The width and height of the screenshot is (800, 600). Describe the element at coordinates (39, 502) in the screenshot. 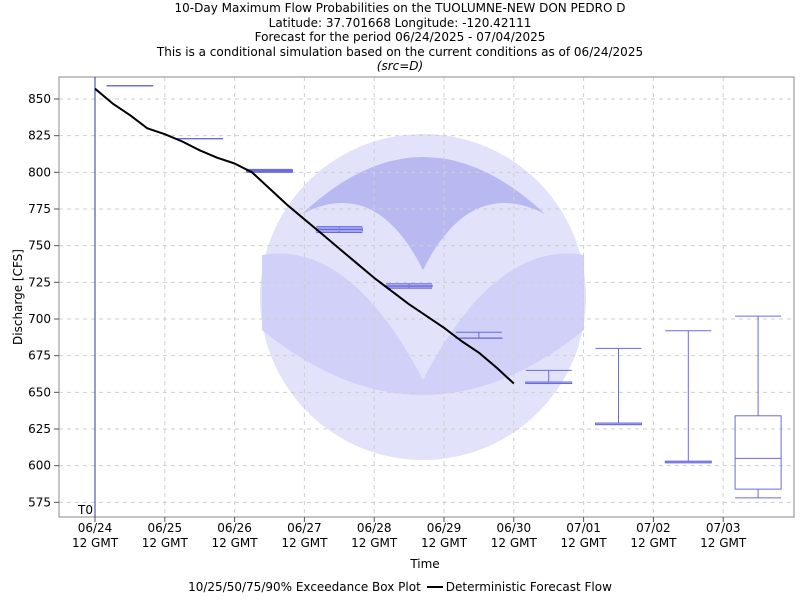

I see `y-tick-label: 575` at that location.